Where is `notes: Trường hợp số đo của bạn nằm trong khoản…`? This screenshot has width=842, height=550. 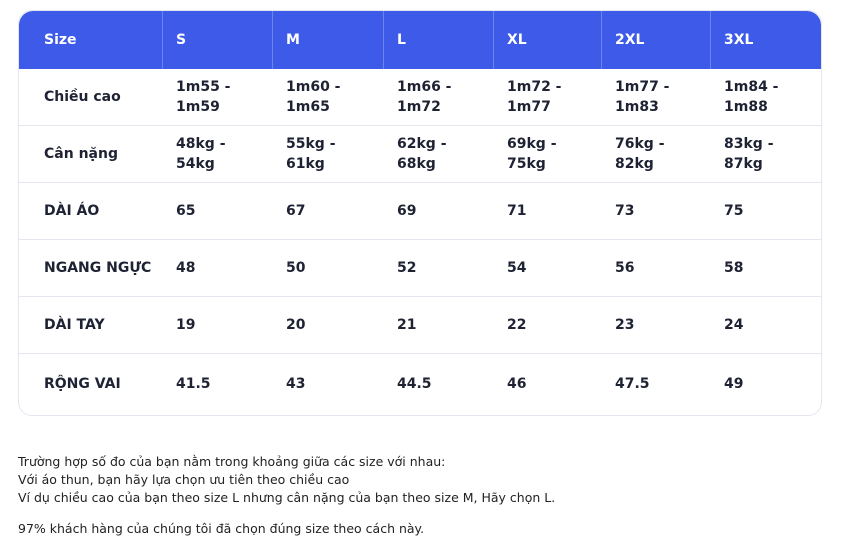 notes: Trường hợp số đo của bạn nằm trong khoản… is located at coordinates (286, 495).